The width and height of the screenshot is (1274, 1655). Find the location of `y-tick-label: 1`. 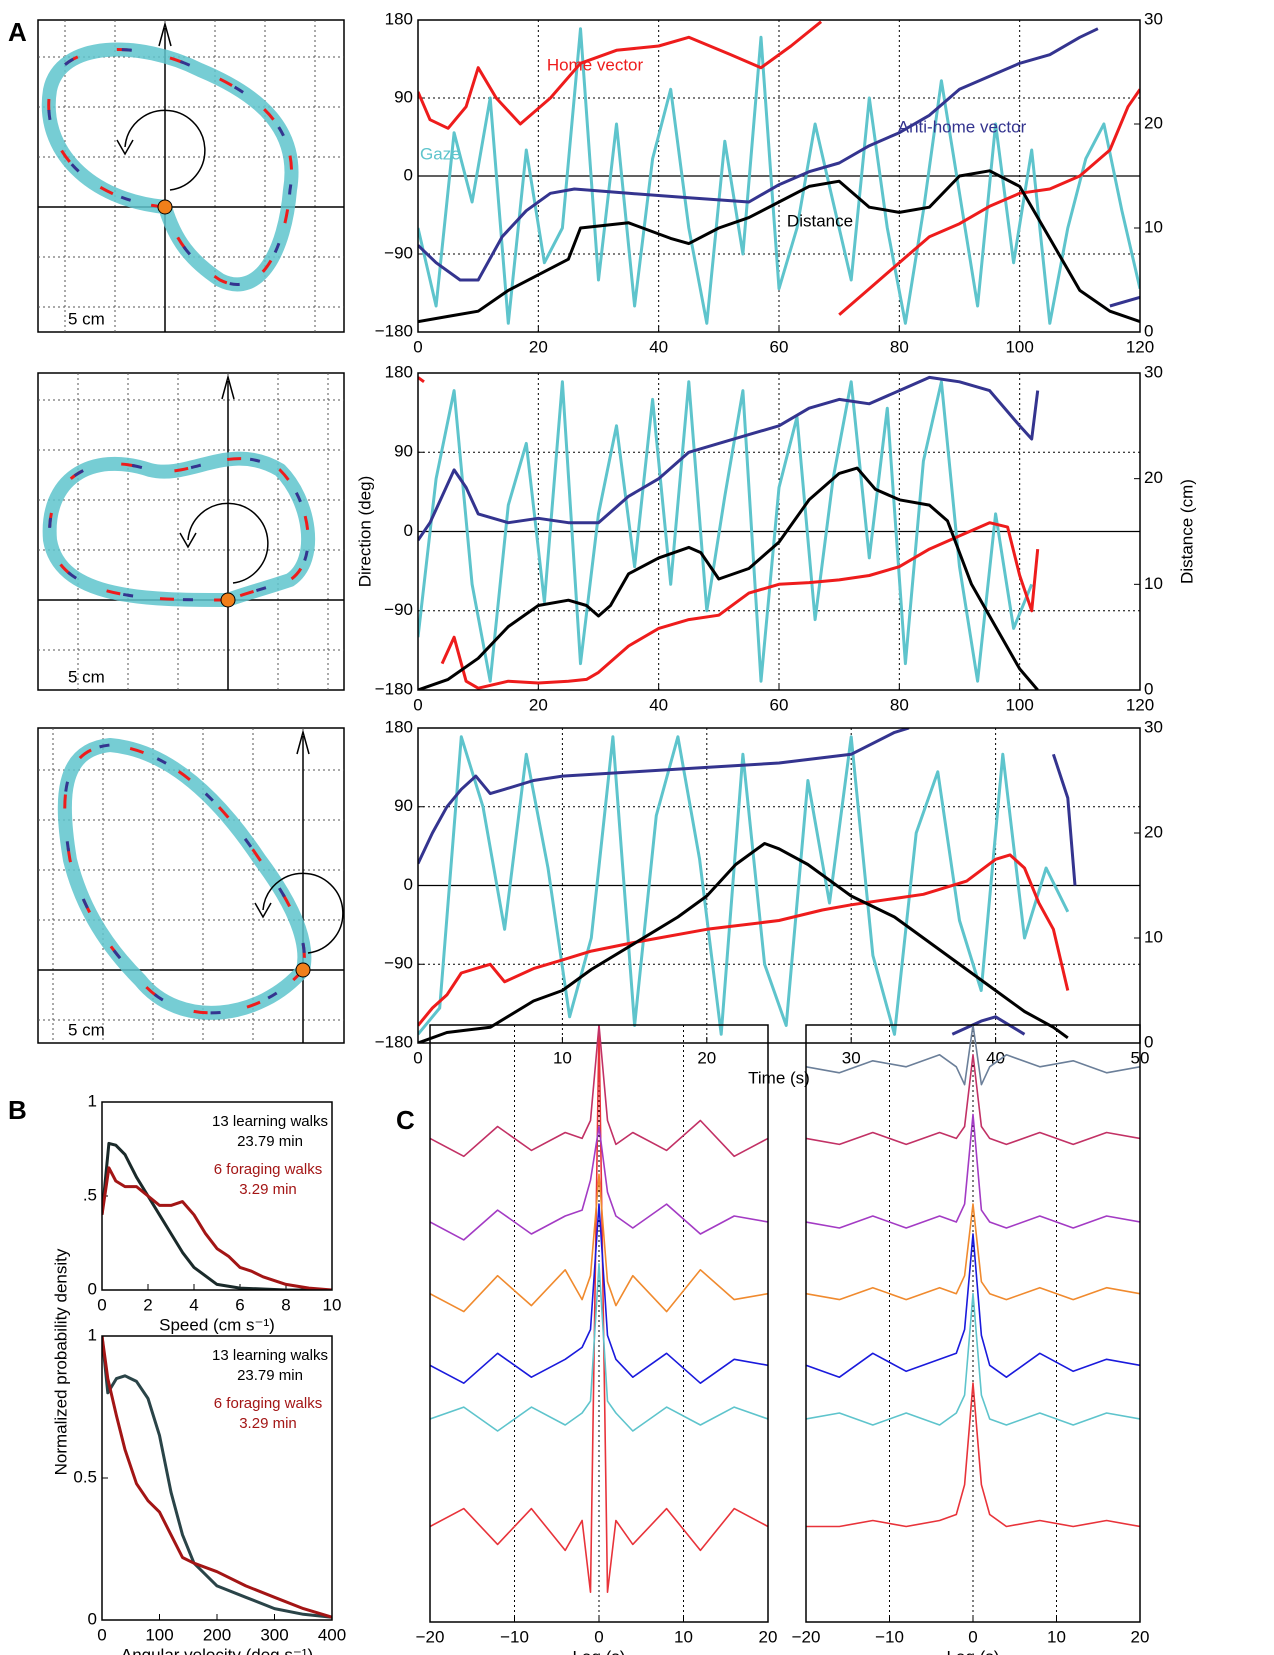

y-tick-label: 1 is located at coordinates (92, 1334).